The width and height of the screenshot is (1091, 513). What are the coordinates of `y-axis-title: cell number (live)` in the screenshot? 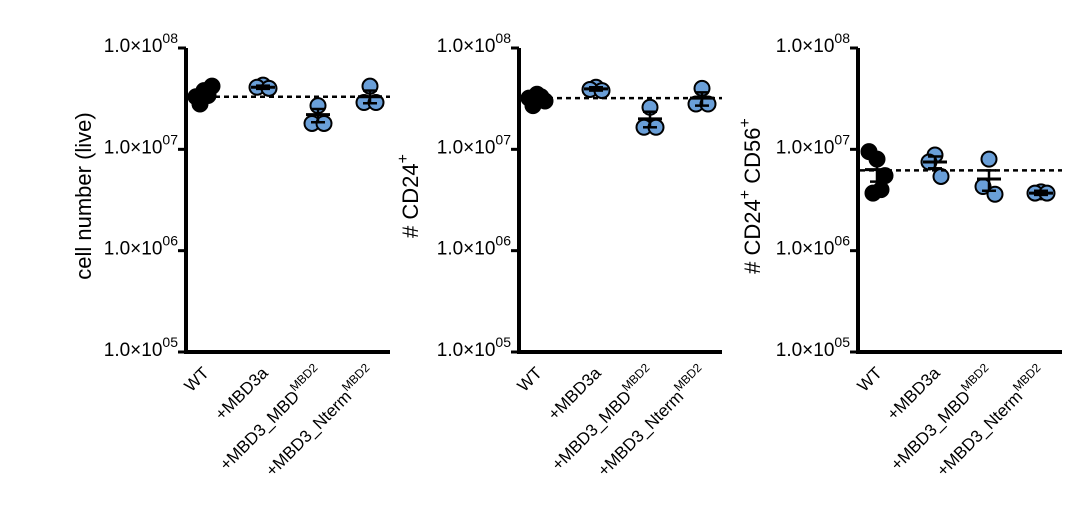 It's located at (83, 196).